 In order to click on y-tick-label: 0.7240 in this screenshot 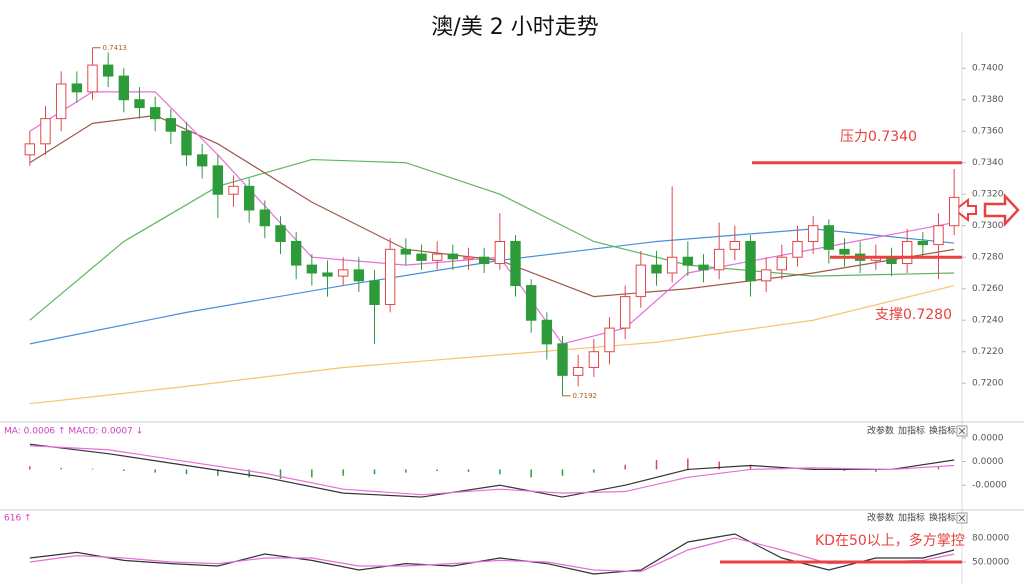, I will do `click(988, 321)`.